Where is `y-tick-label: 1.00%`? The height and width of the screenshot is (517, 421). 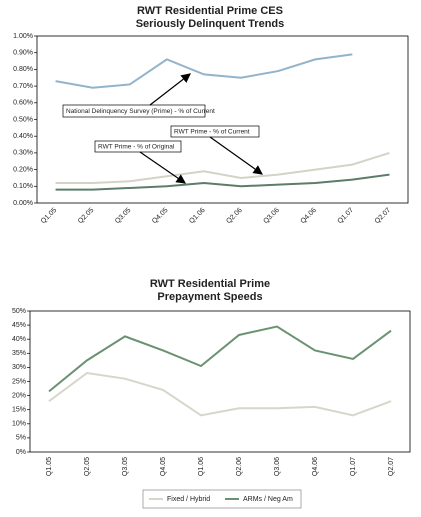 y-tick-label: 1.00% is located at coordinates (23, 36).